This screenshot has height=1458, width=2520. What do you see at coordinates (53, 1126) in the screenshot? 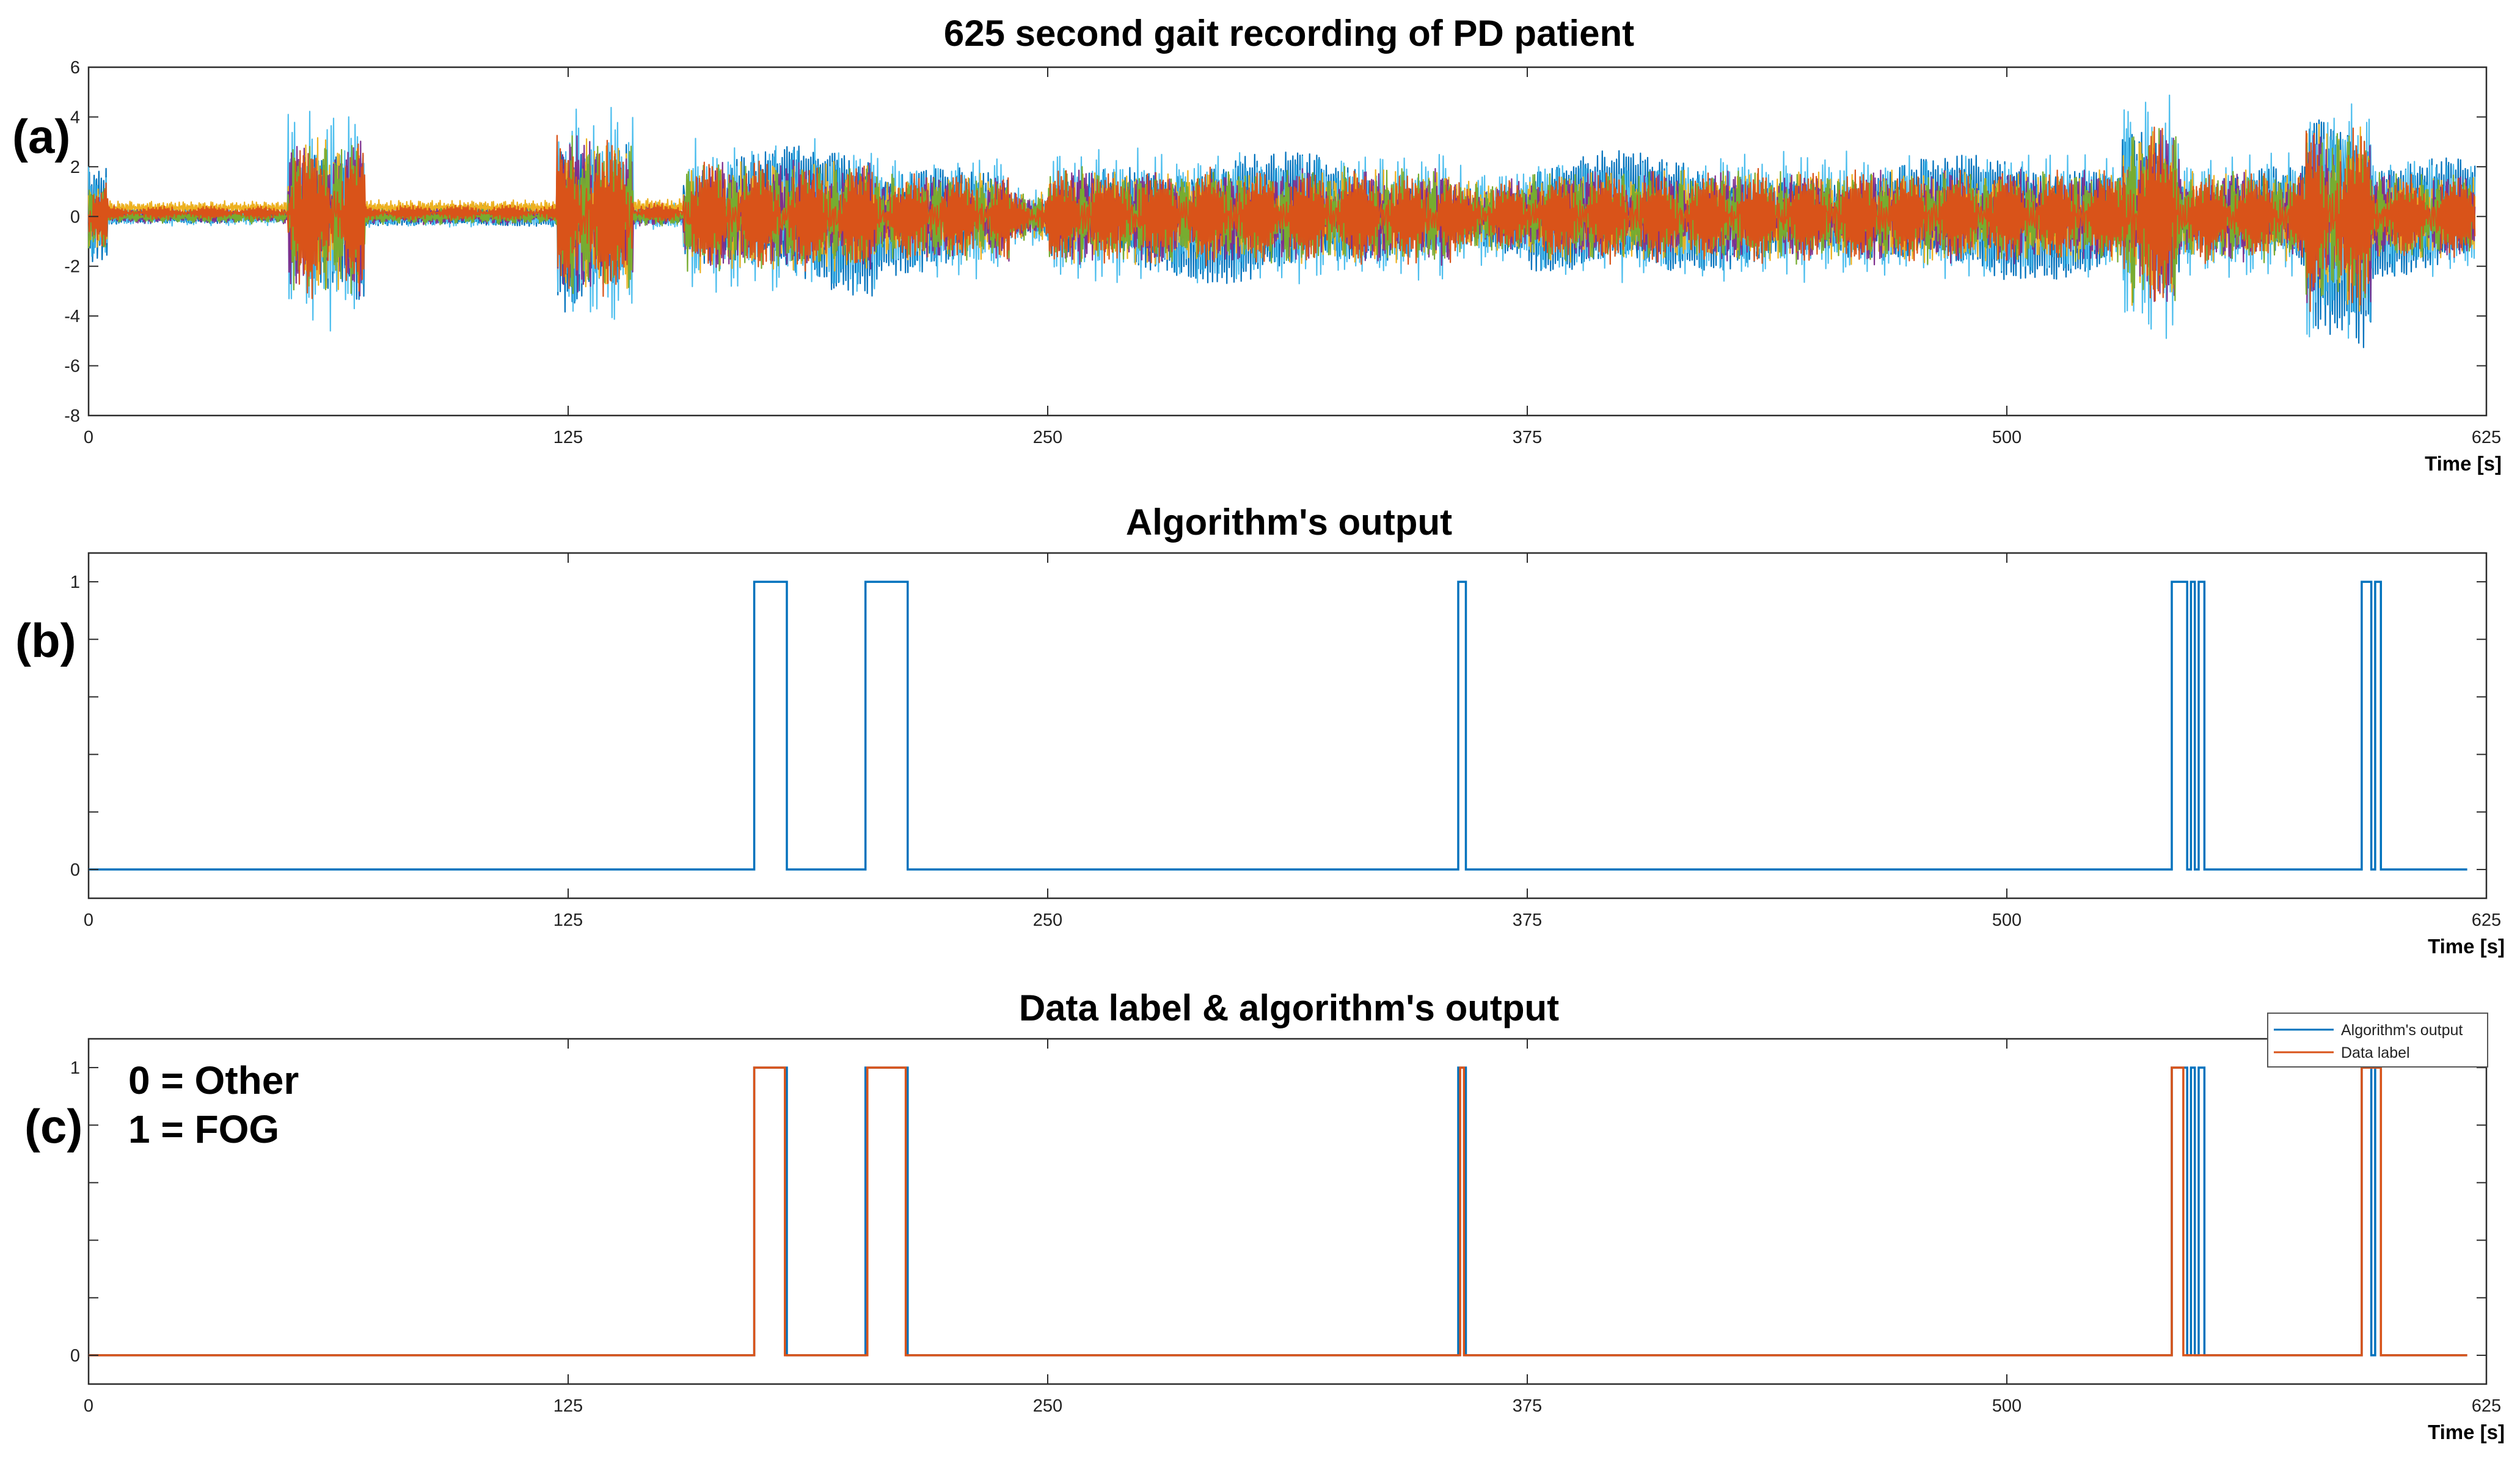
I see `panel-label-c: (c)` at bounding box center [53, 1126].